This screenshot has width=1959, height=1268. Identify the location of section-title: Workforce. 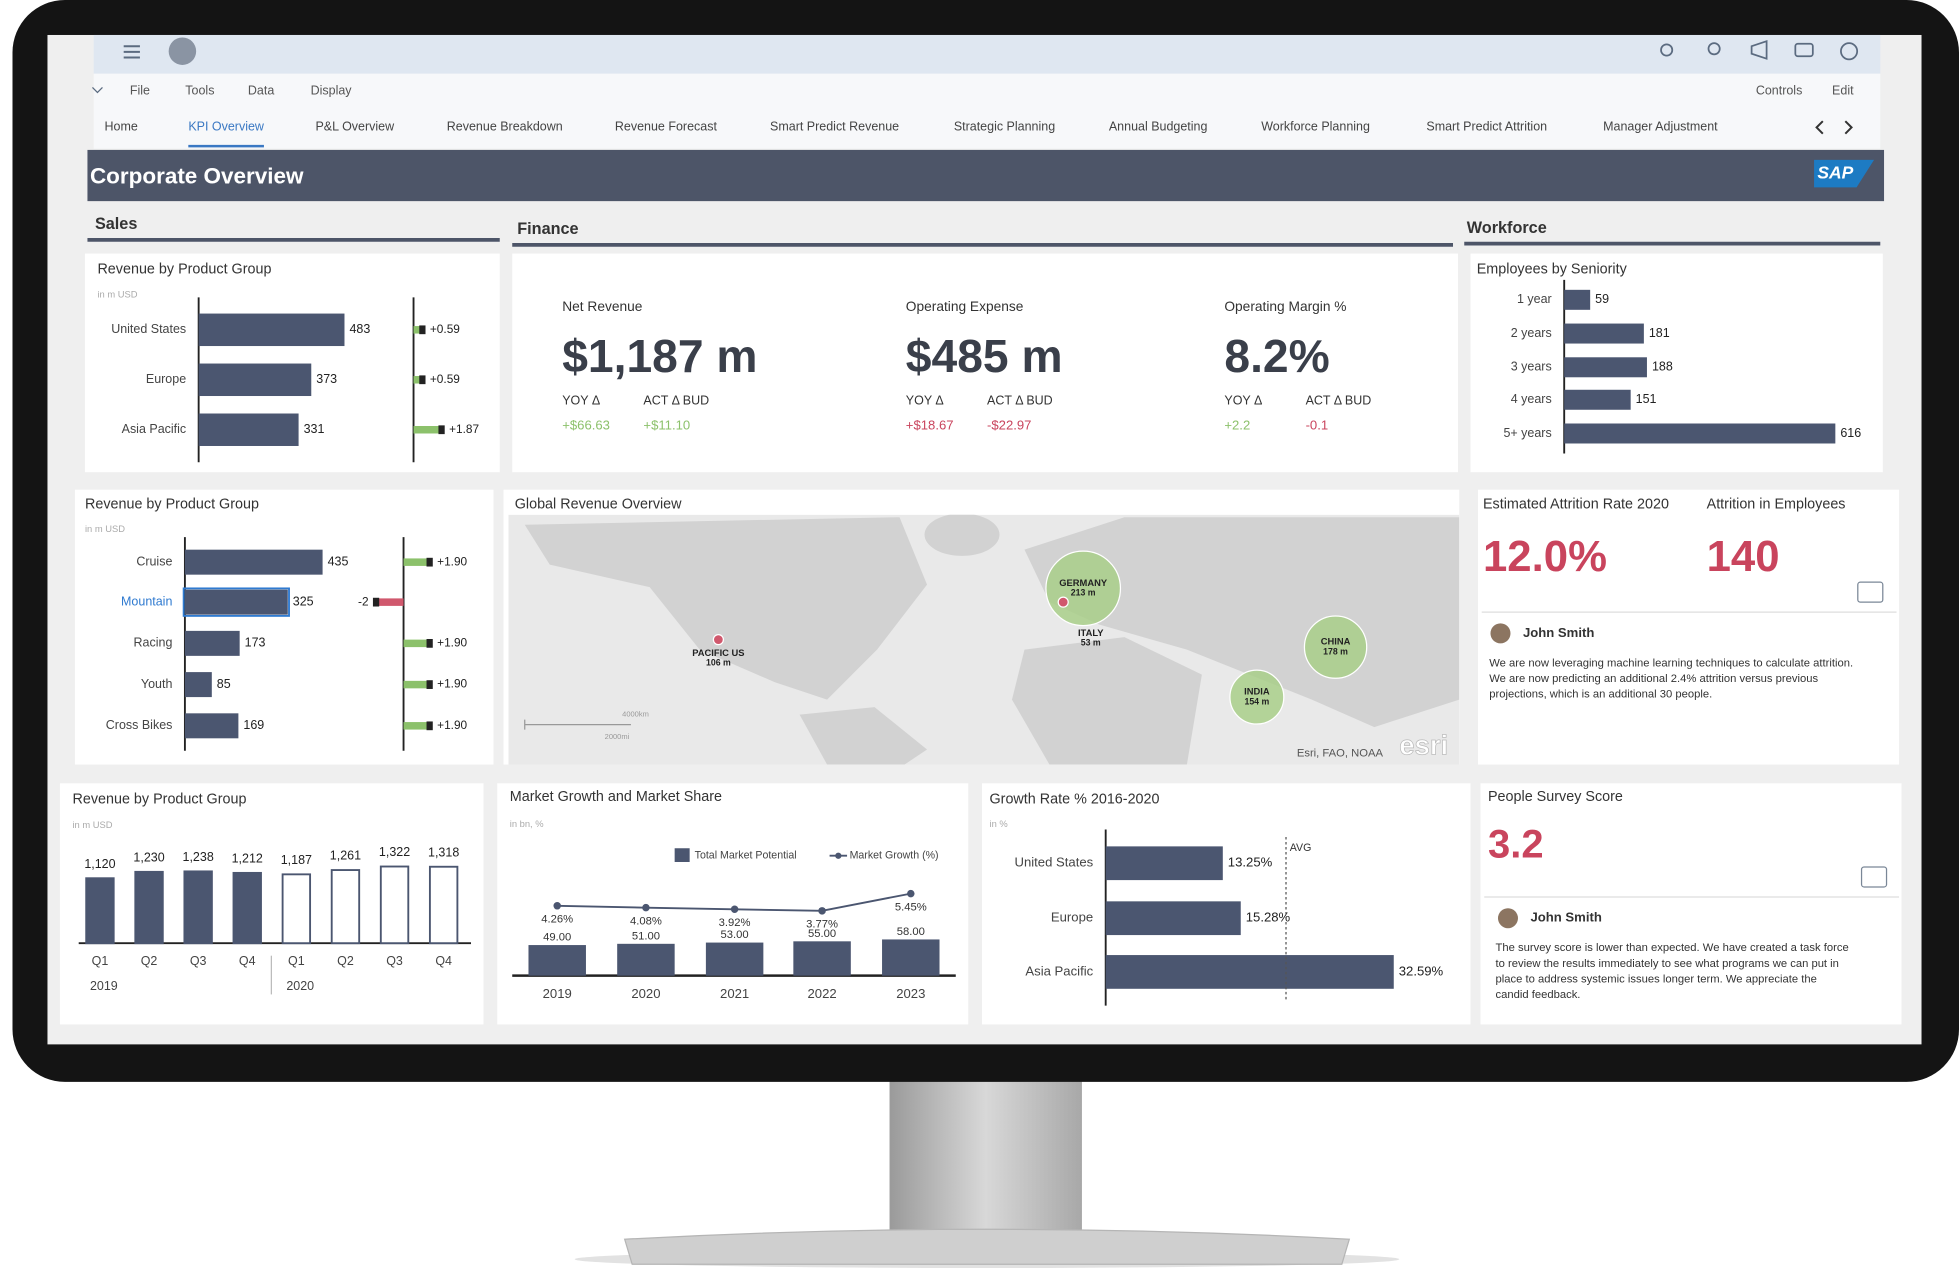
(1507, 228).